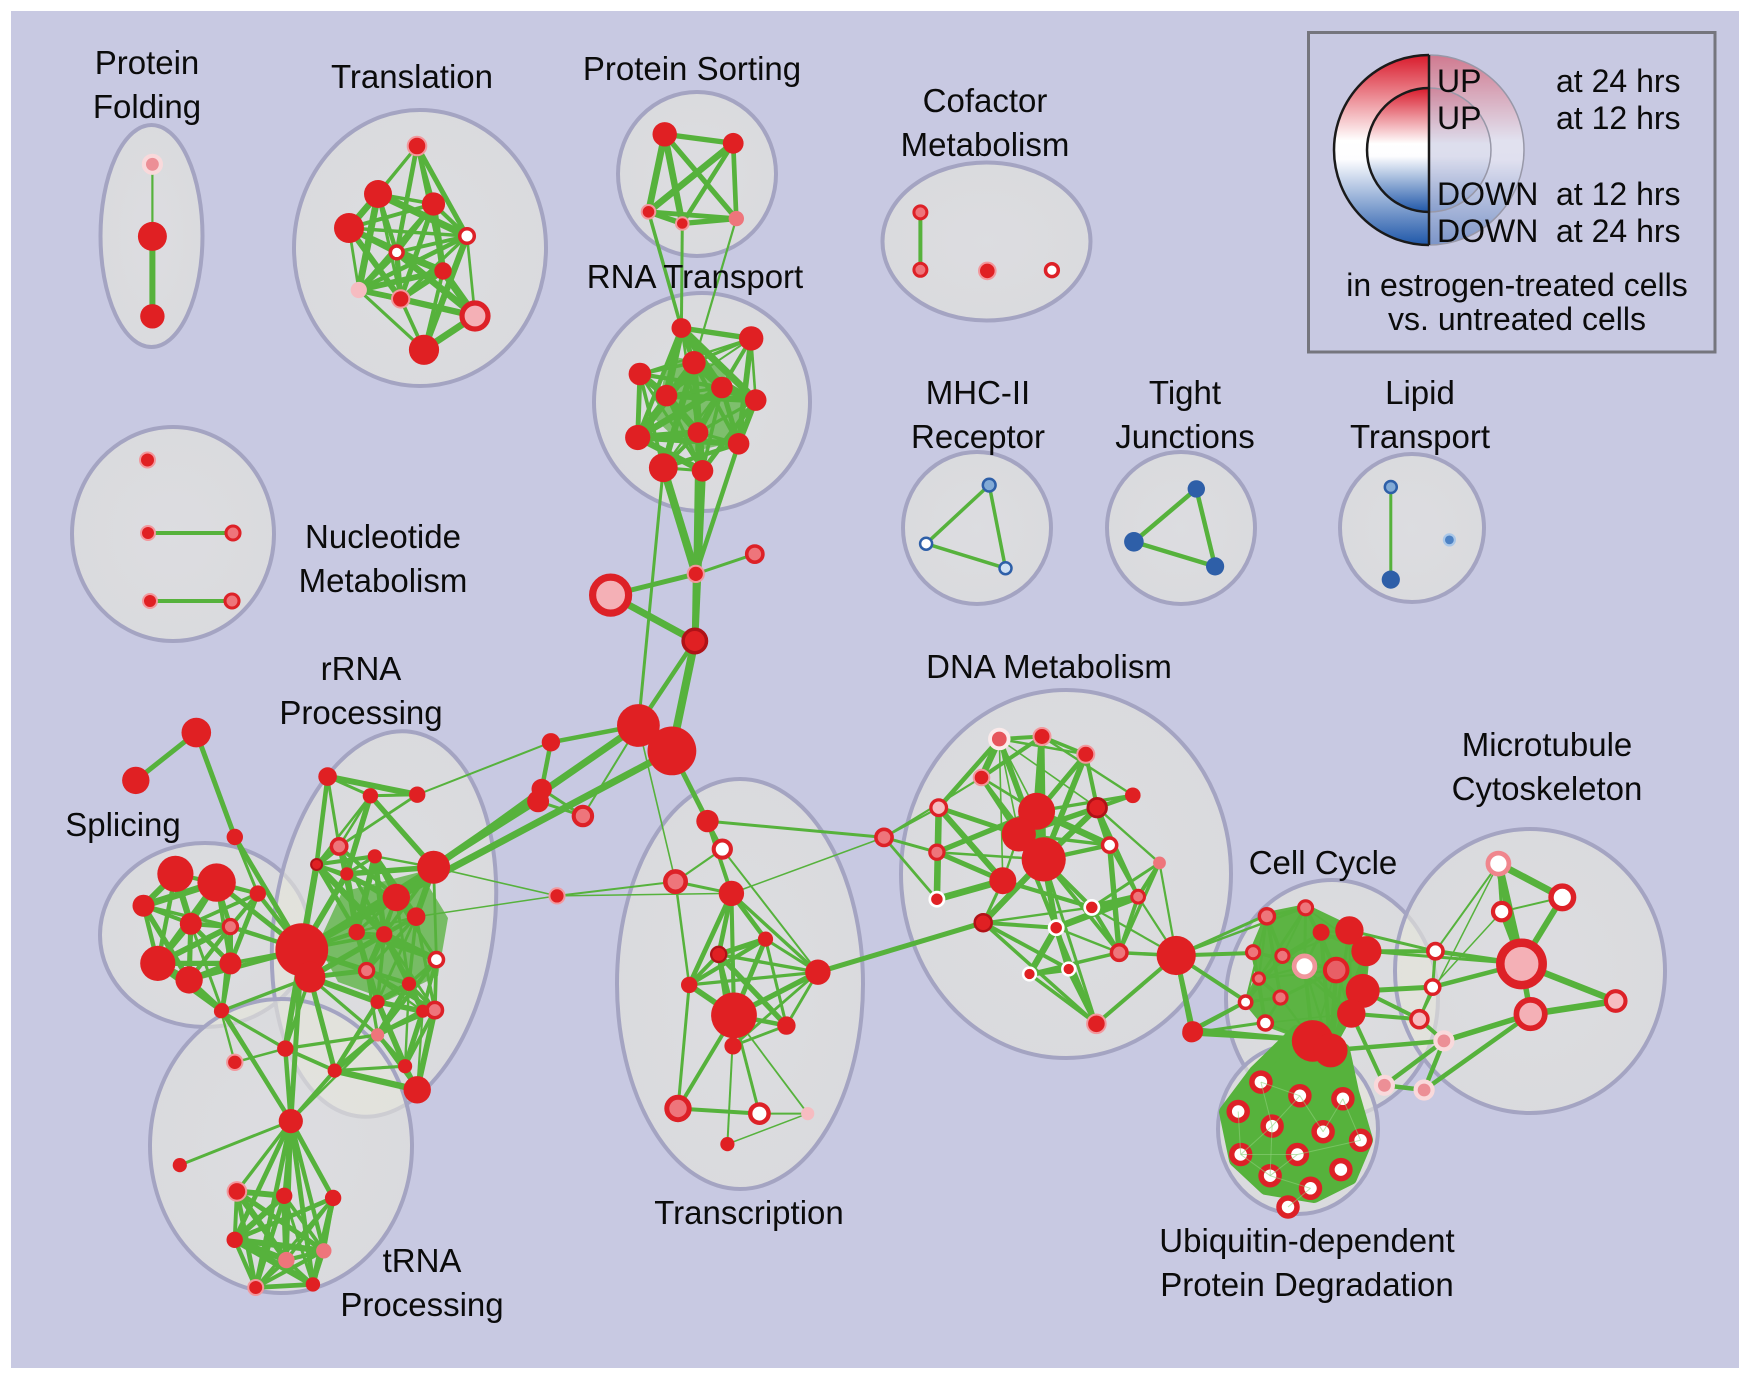 This screenshot has width=1750, height=1381. I want to click on svg-text: Protein Sorting, so click(692, 68).